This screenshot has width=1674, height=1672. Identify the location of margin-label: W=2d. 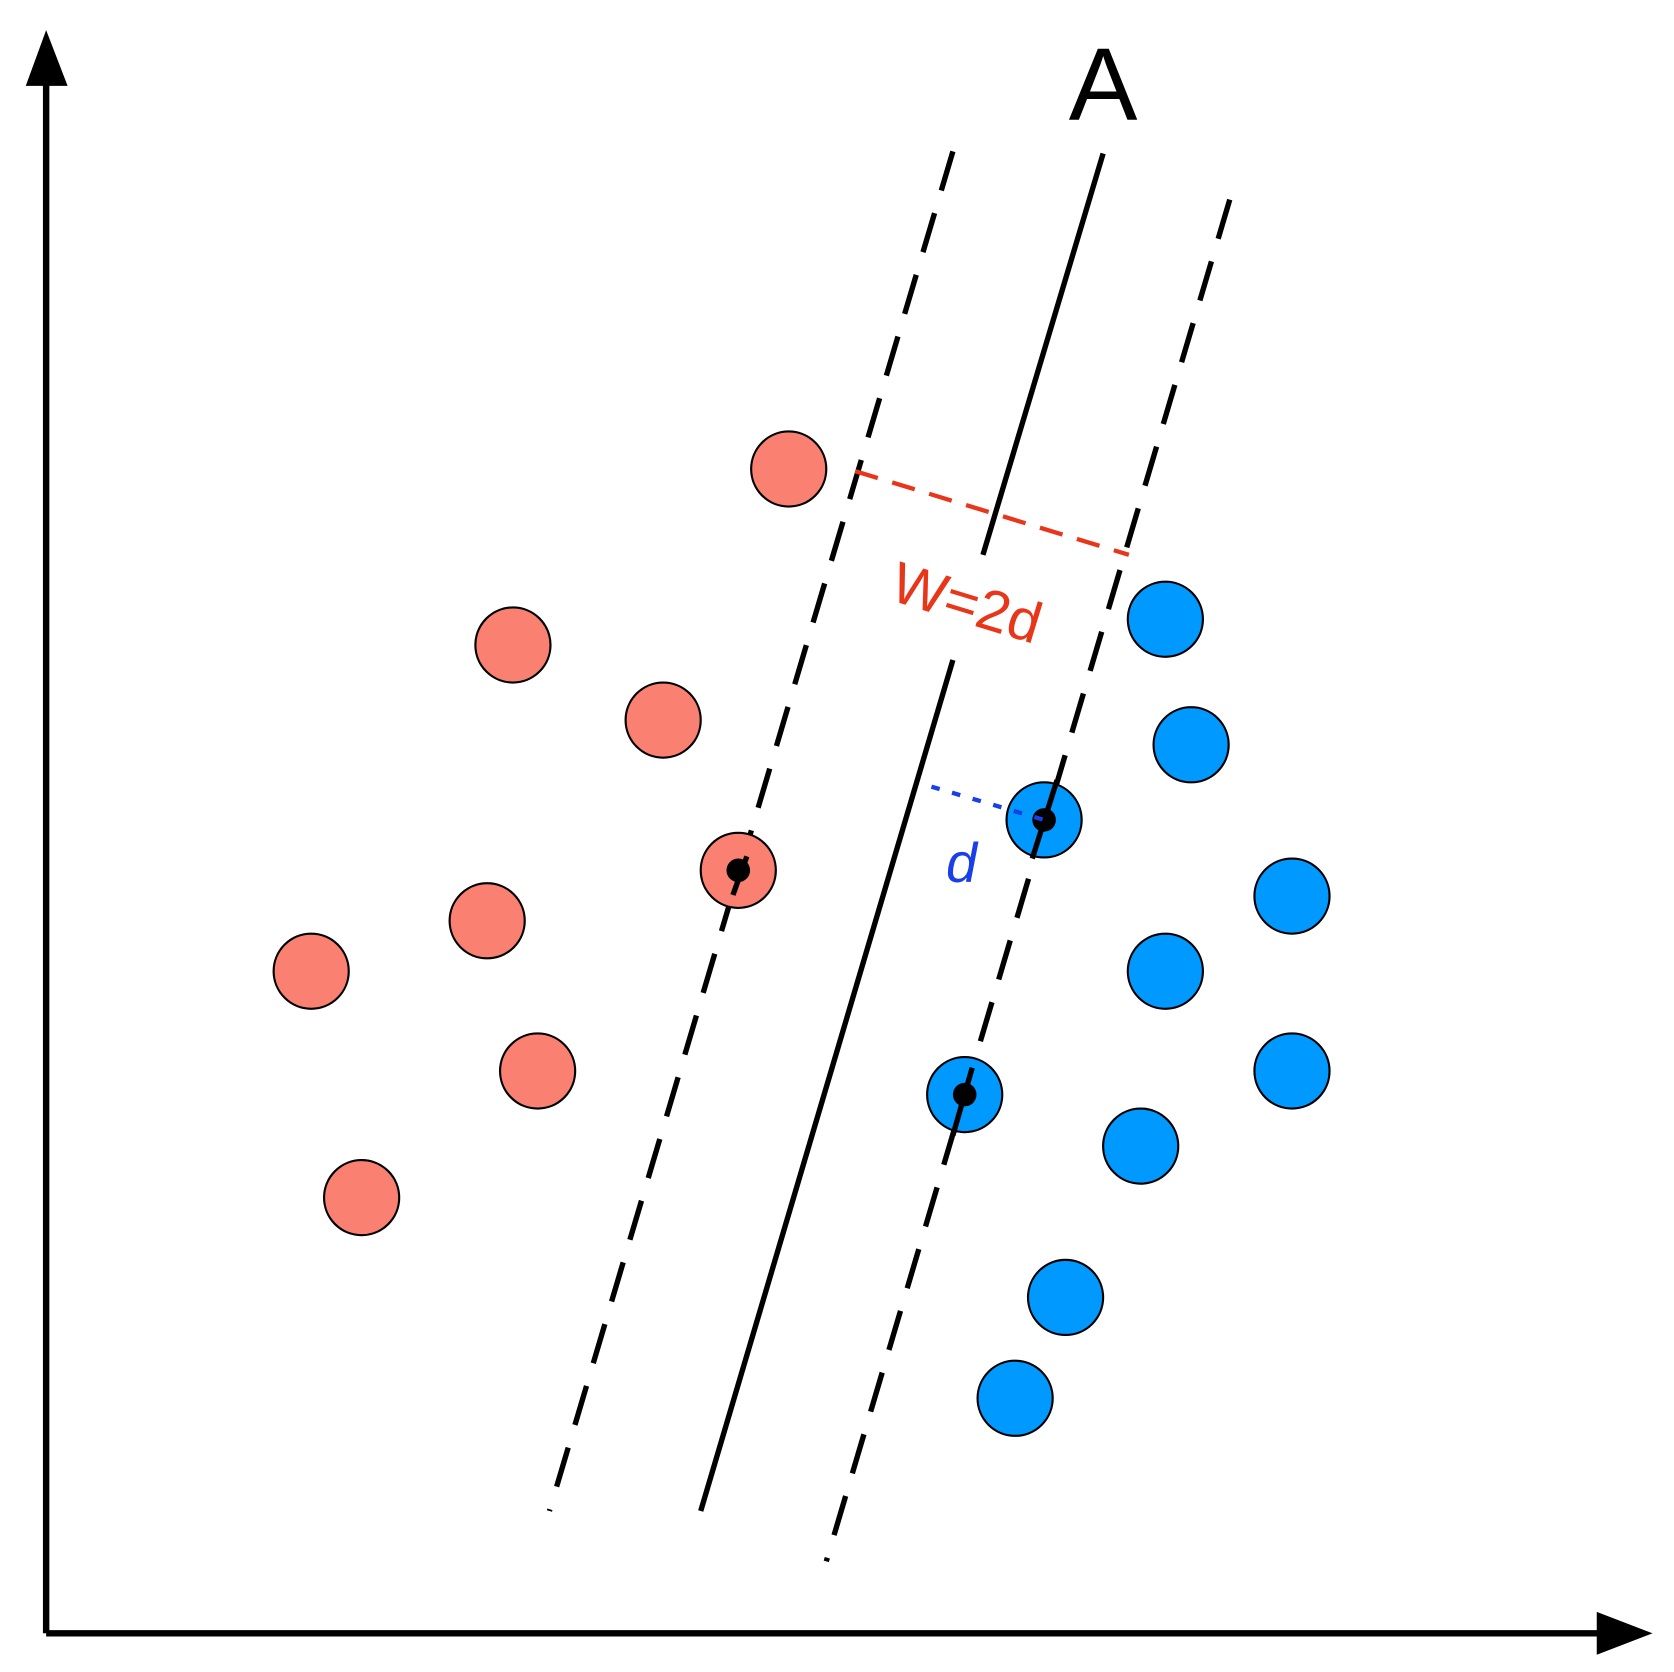
(966, 604).